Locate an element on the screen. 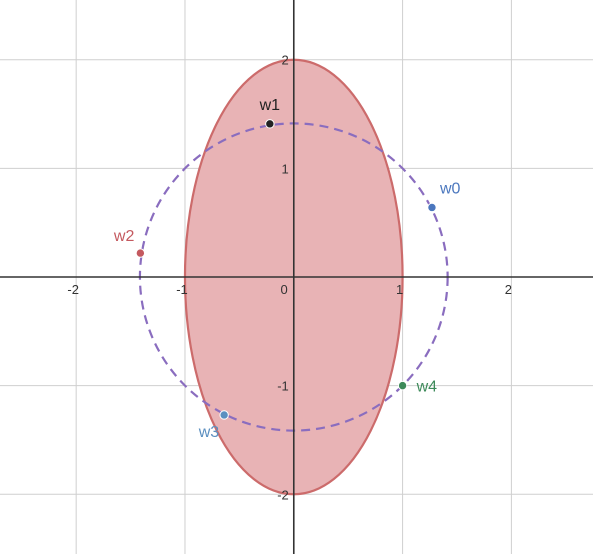 The width and height of the screenshot is (593, 554). point-label-w2: w2 is located at coordinates (124, 236).